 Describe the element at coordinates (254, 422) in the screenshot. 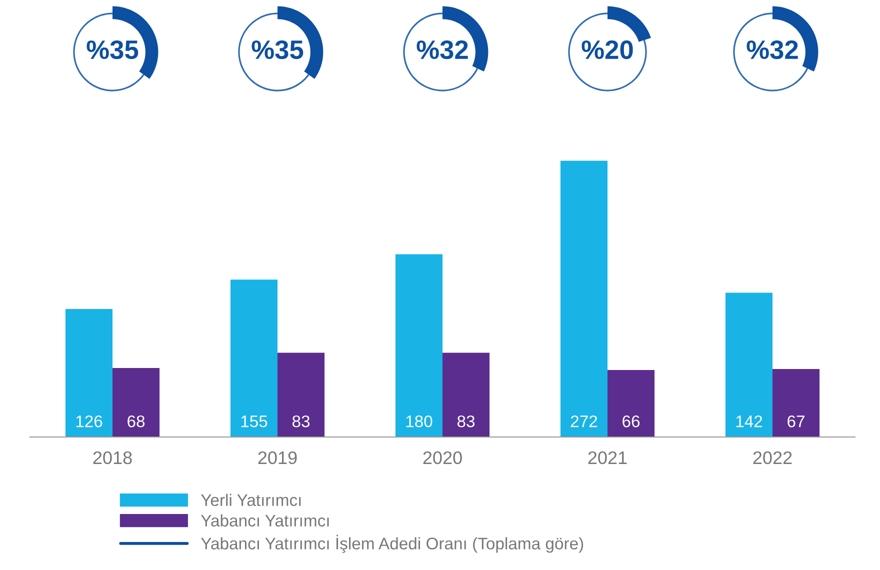

I see `data-label: 155` at that location.